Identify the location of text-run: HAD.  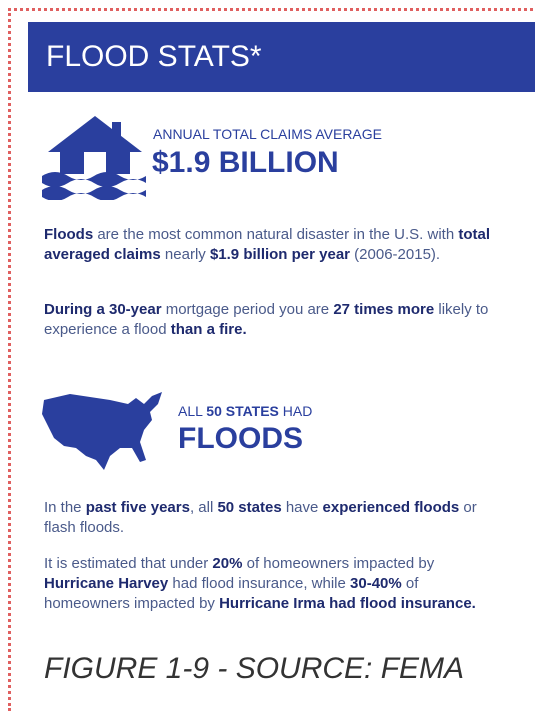
(295, 411).